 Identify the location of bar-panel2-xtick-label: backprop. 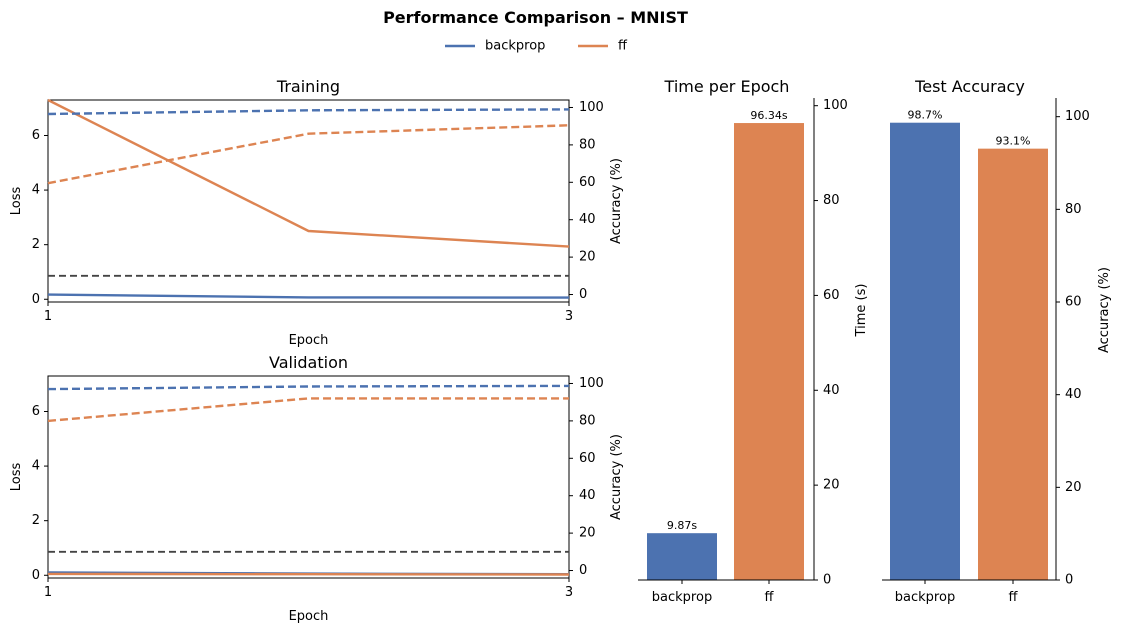
(925, 597).